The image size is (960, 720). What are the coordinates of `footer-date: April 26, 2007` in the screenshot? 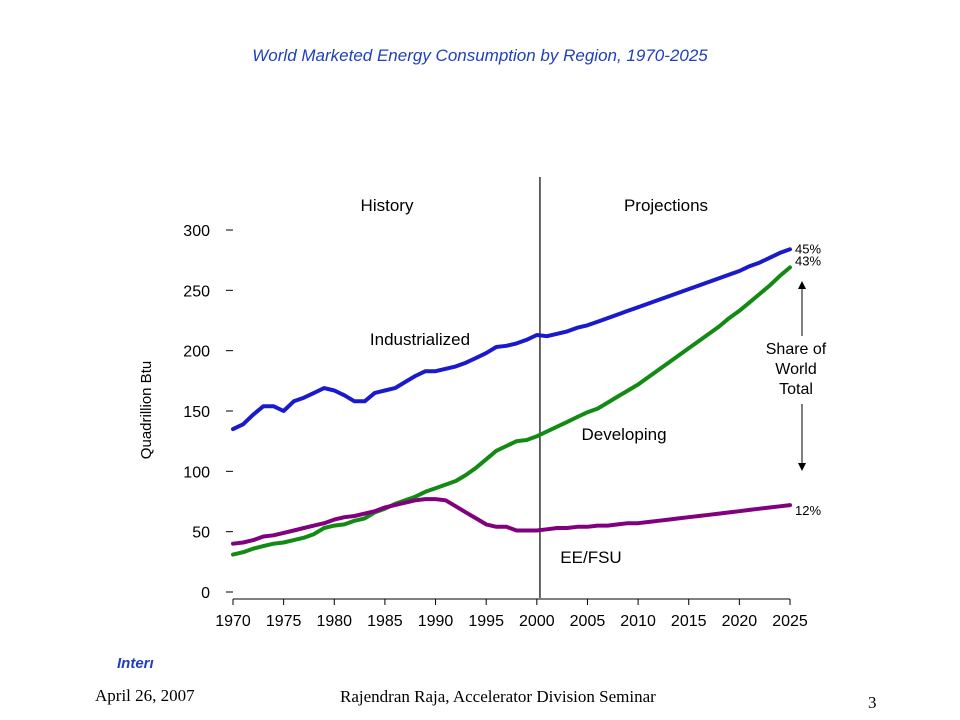 It's located at (145, 695).